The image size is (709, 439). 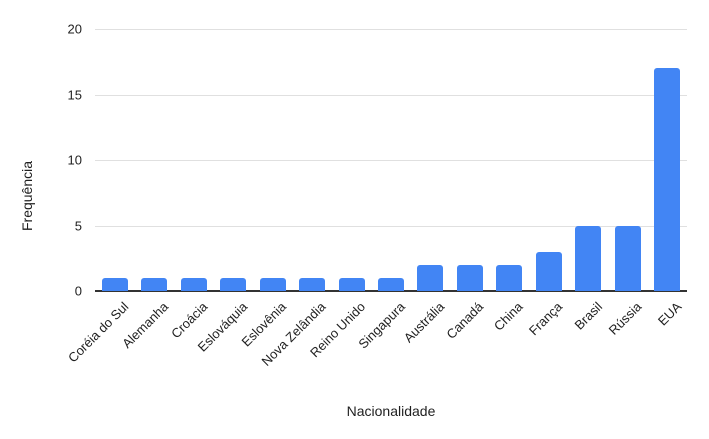 I want to click on bar-Austrália, so click(x=430, y=277).